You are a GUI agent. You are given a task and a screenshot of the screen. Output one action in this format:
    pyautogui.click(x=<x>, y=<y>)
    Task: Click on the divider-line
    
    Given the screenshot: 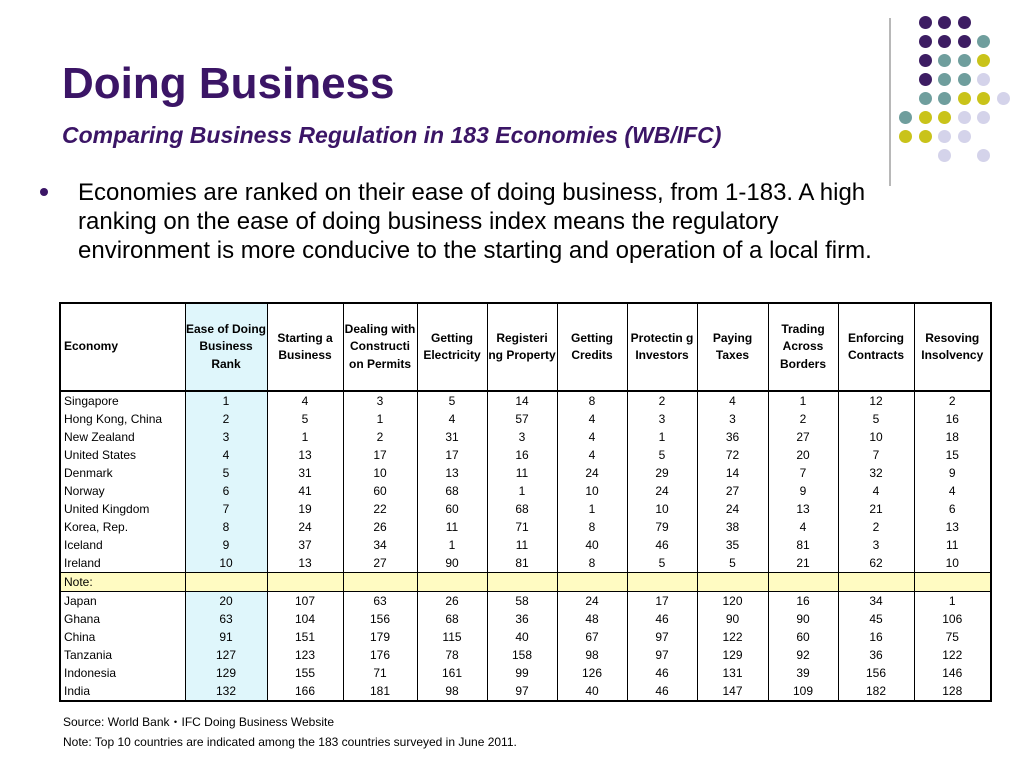 What is the action you would take?
    pyautogui.click(x=890, y=102)
    